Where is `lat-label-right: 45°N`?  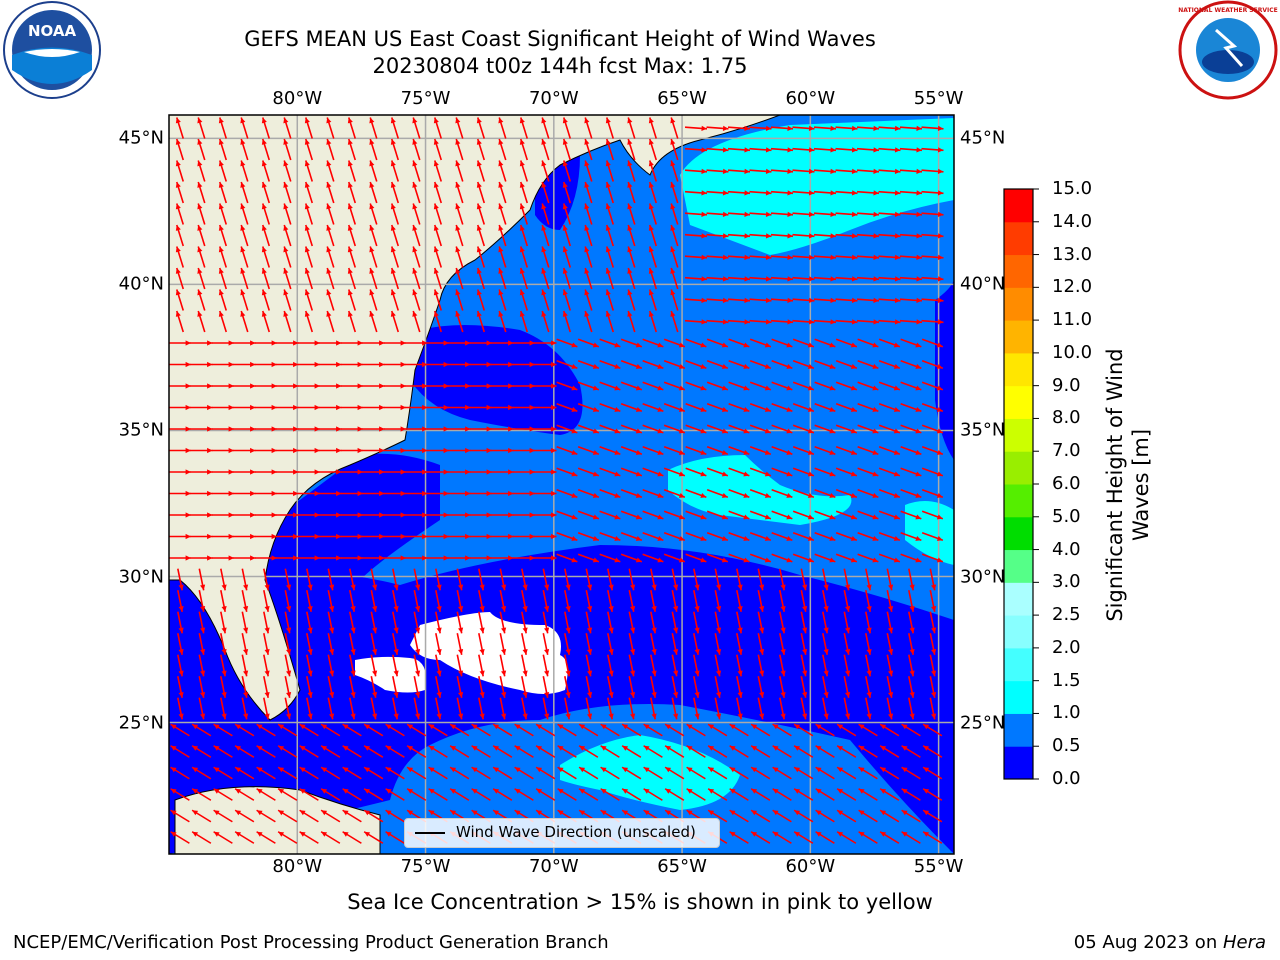 lat-label-right: 45°N is located at coordinates (983, 138).